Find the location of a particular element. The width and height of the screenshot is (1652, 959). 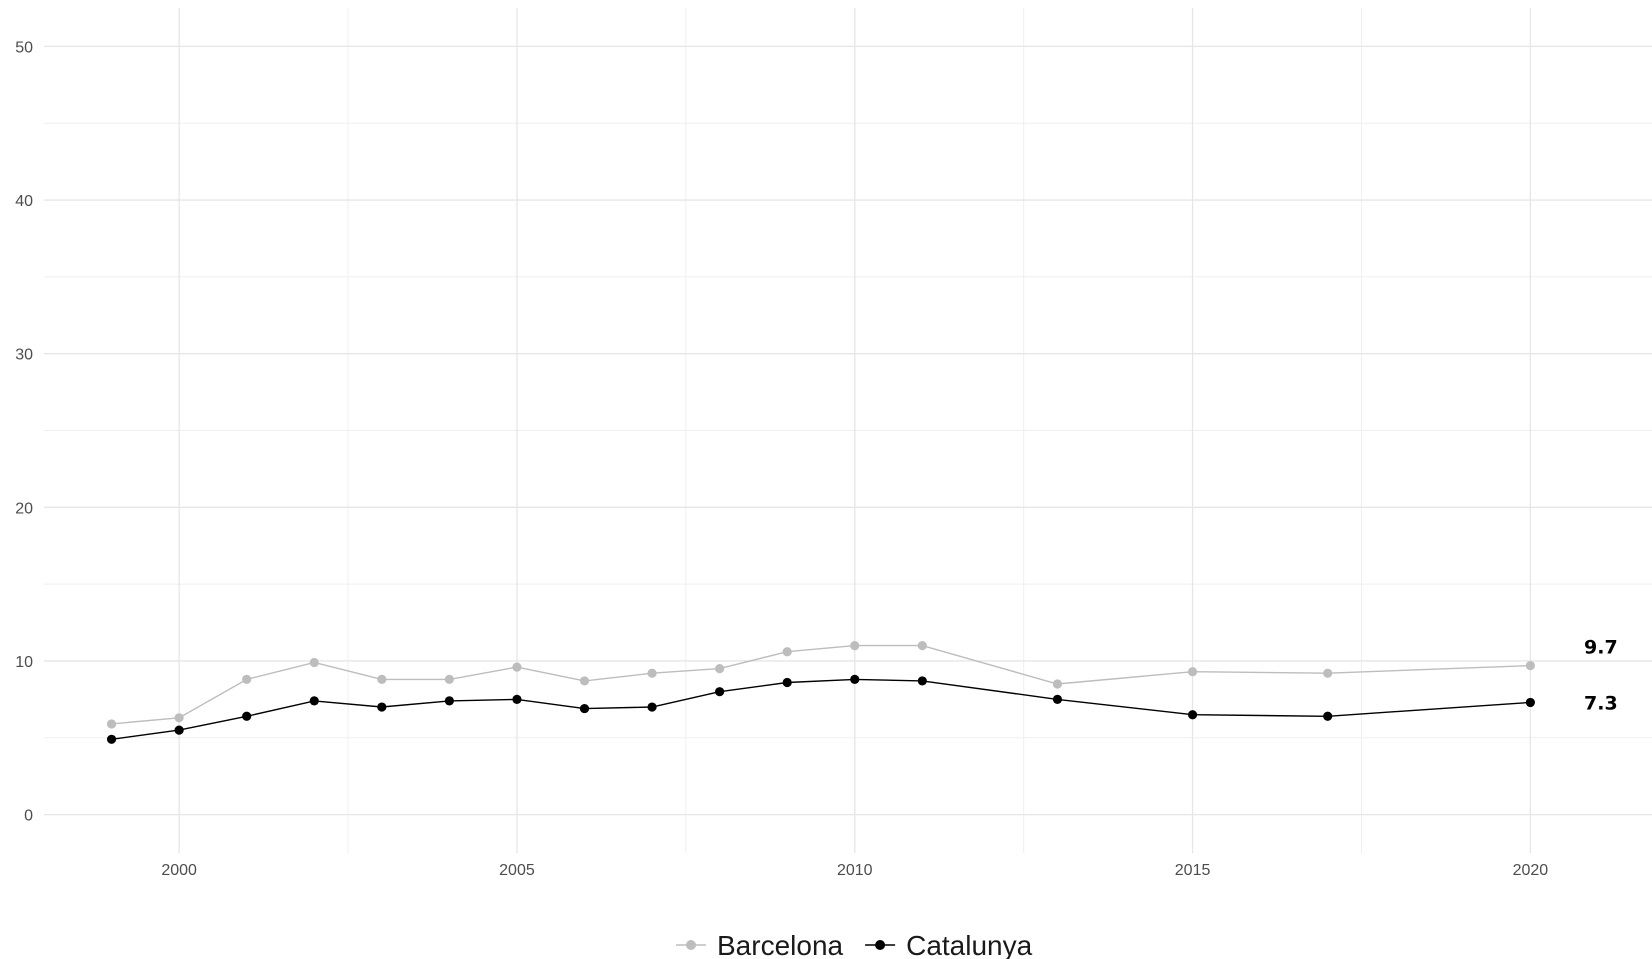

y-tick-label: 40 is located at coordinates (24, 201).